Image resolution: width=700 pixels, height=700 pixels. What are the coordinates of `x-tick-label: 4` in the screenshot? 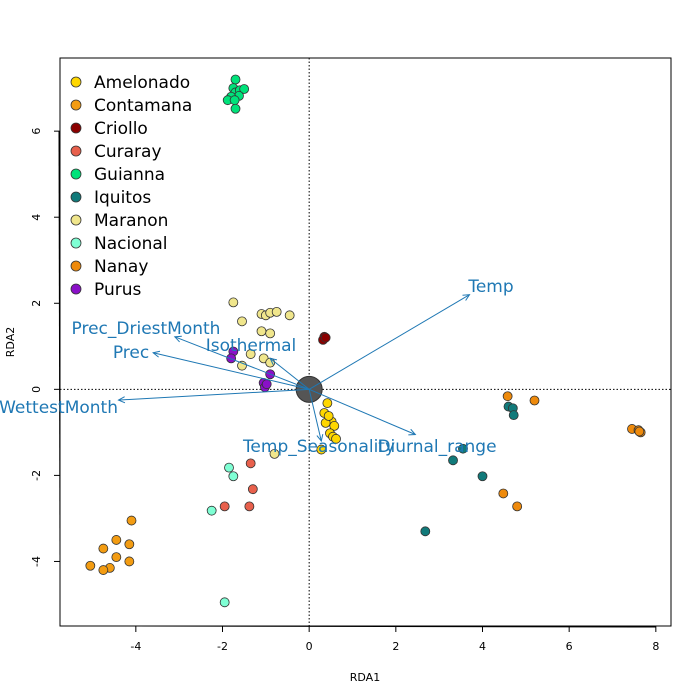 It's located at (482, 646).